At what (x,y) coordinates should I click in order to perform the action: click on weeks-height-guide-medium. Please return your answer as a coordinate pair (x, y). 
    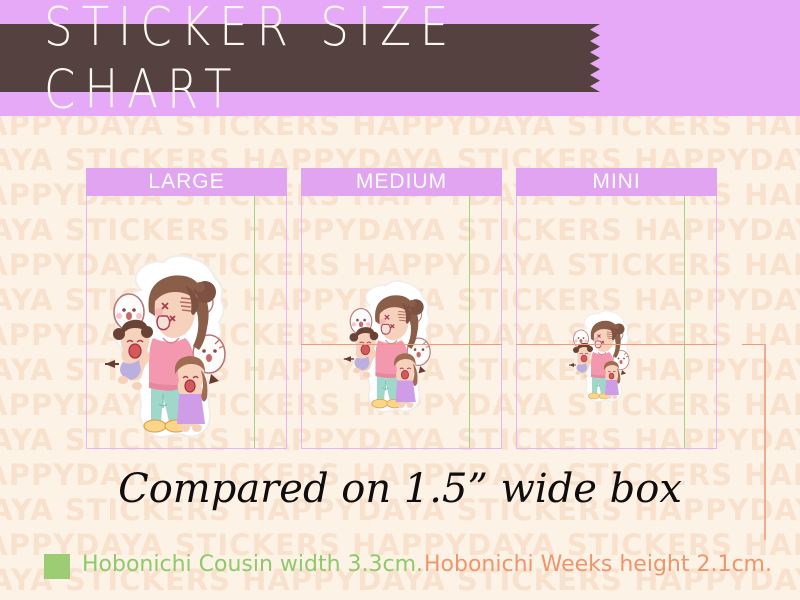
    Looking at the image, I should click on (401, 344).